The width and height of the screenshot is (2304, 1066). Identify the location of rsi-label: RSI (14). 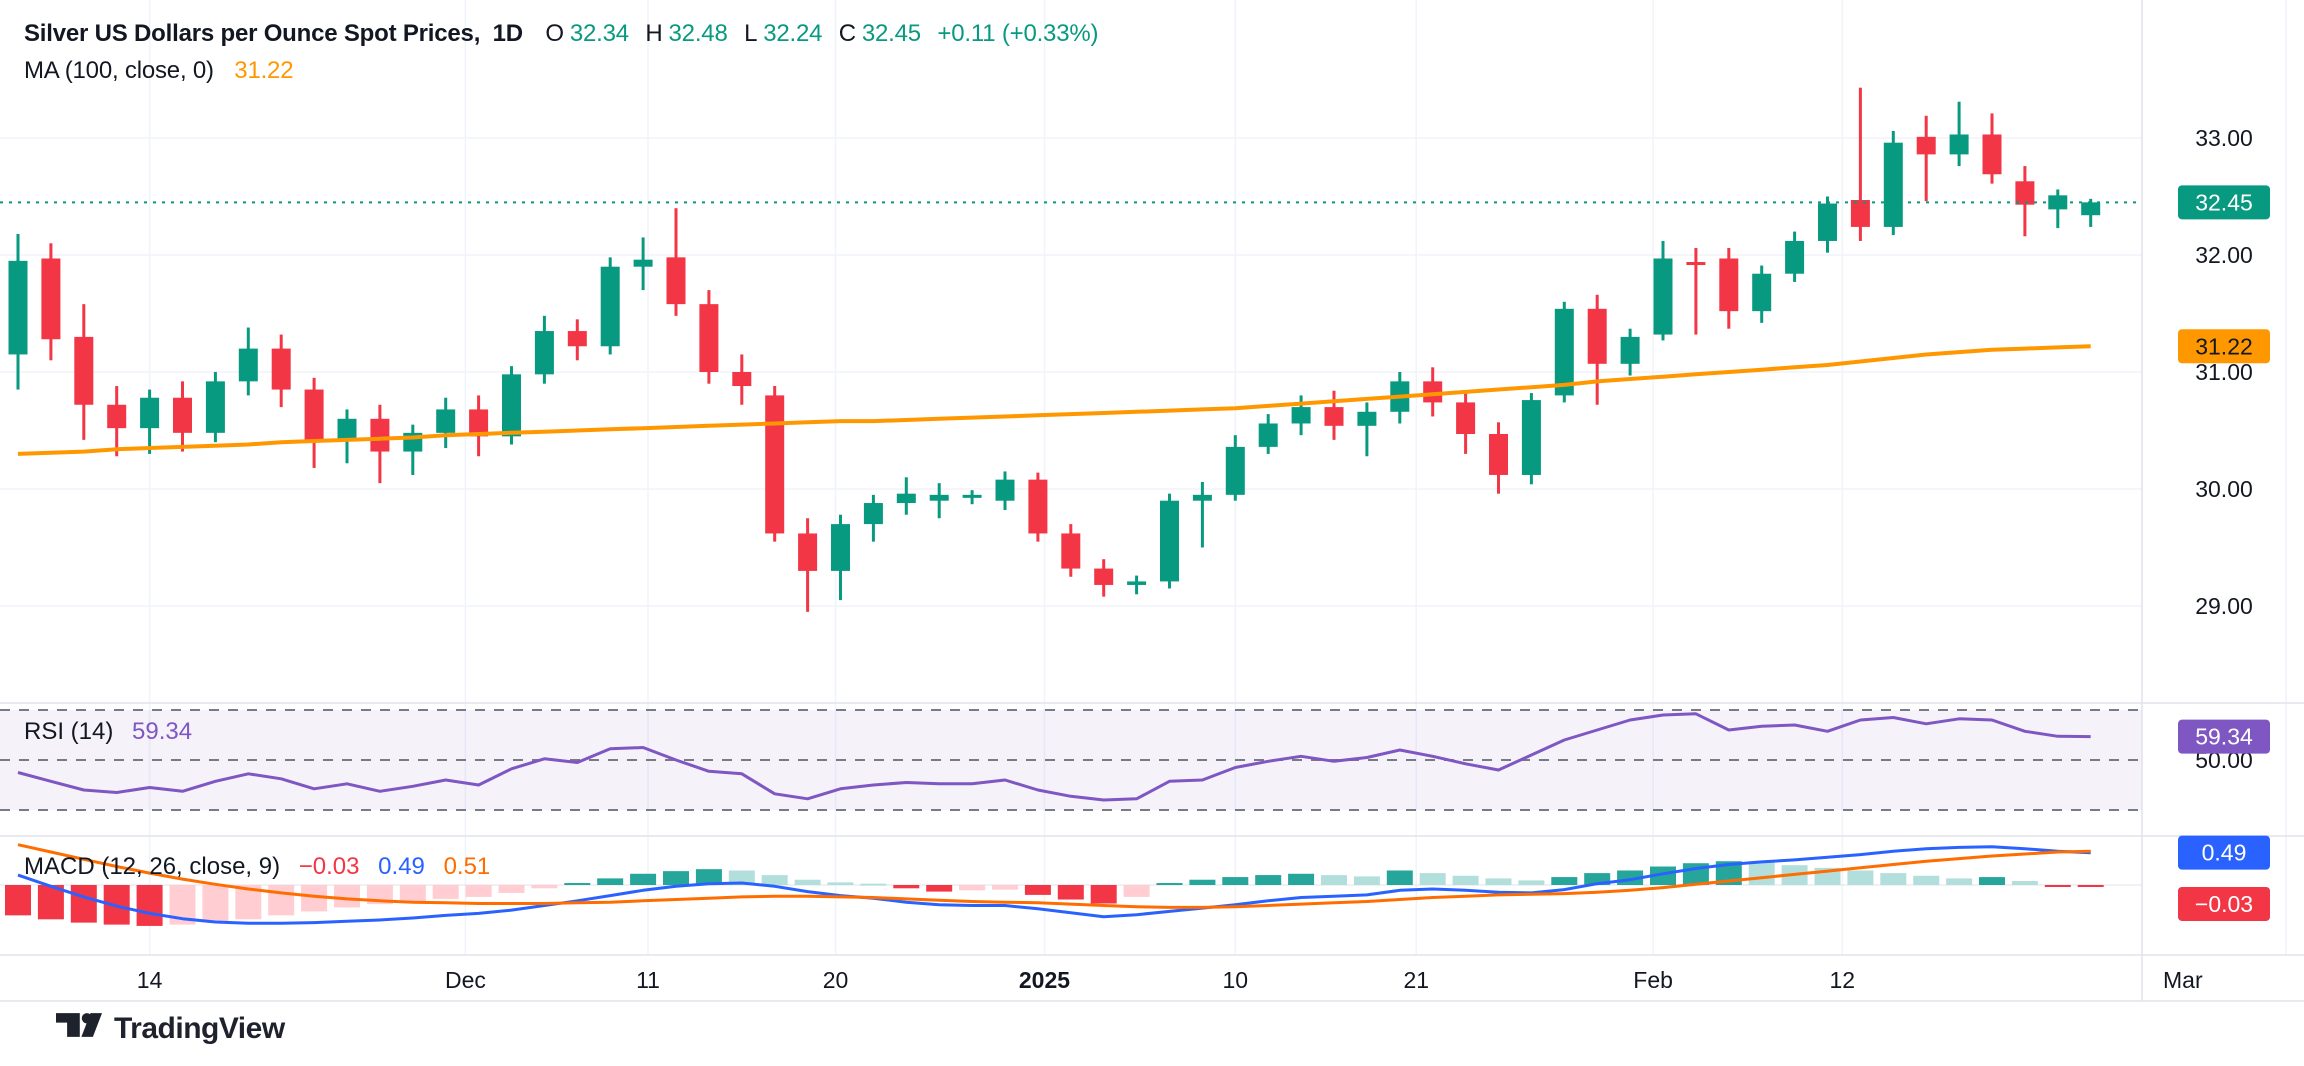
(69, 731).